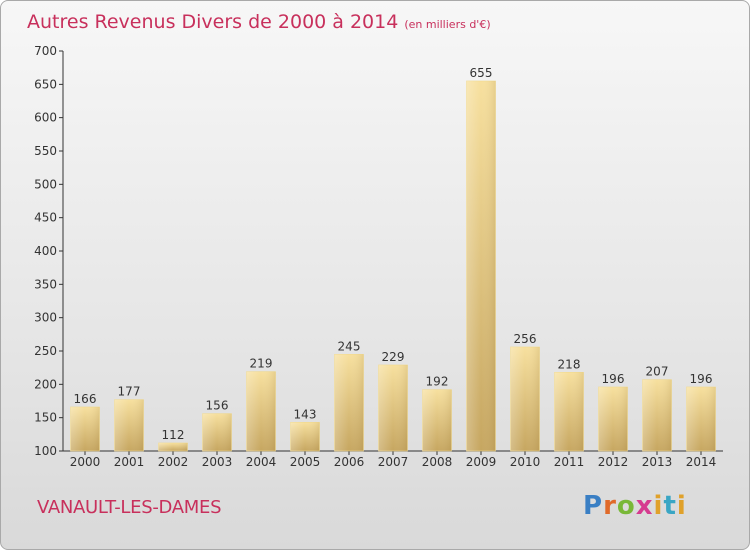 Image resolution: width=750 pixels, height=550 pixels. What do you see at coordinates (129, 507) in the screenshot?
I see `place-name: VANAULT-LES-DAMES` at bounding box center [129, 507].